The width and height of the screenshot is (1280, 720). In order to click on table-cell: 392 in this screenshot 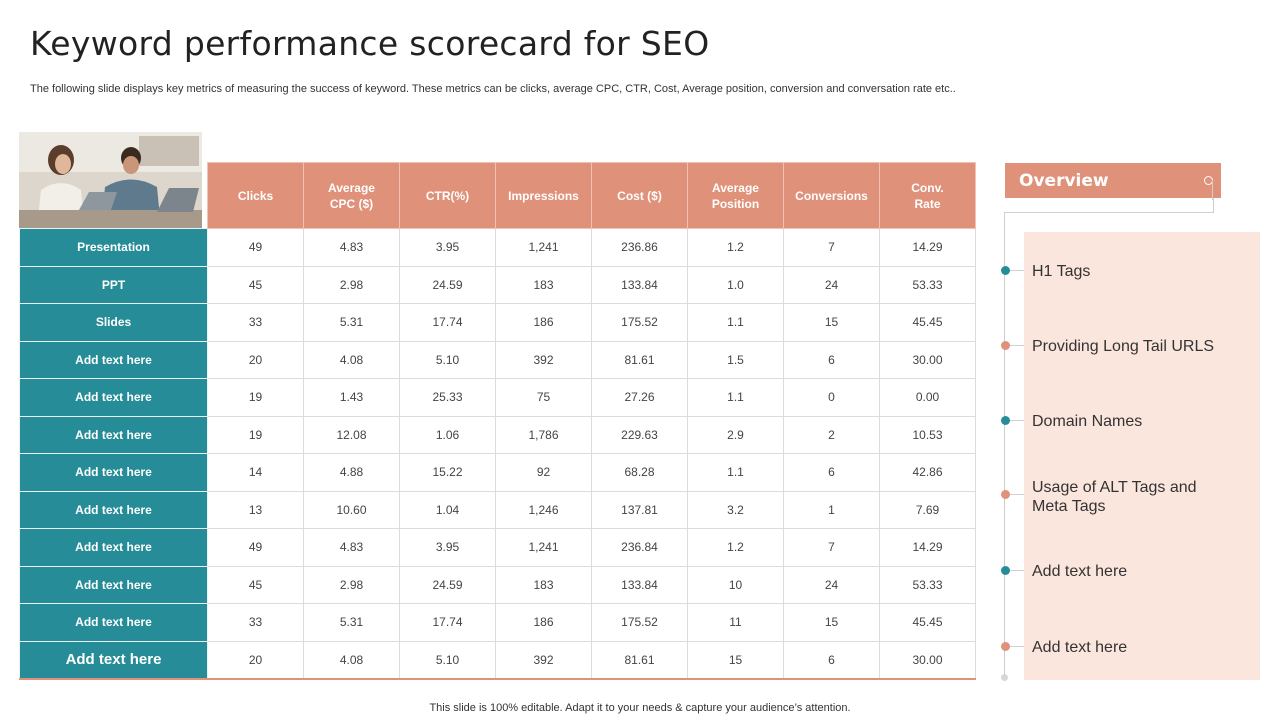, I will do `click(543, 359)`.